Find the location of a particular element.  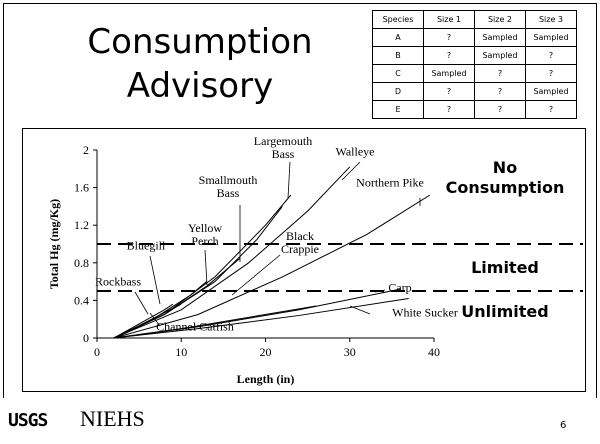

x-tick-label: 10 is located at coordinates (181, 352).